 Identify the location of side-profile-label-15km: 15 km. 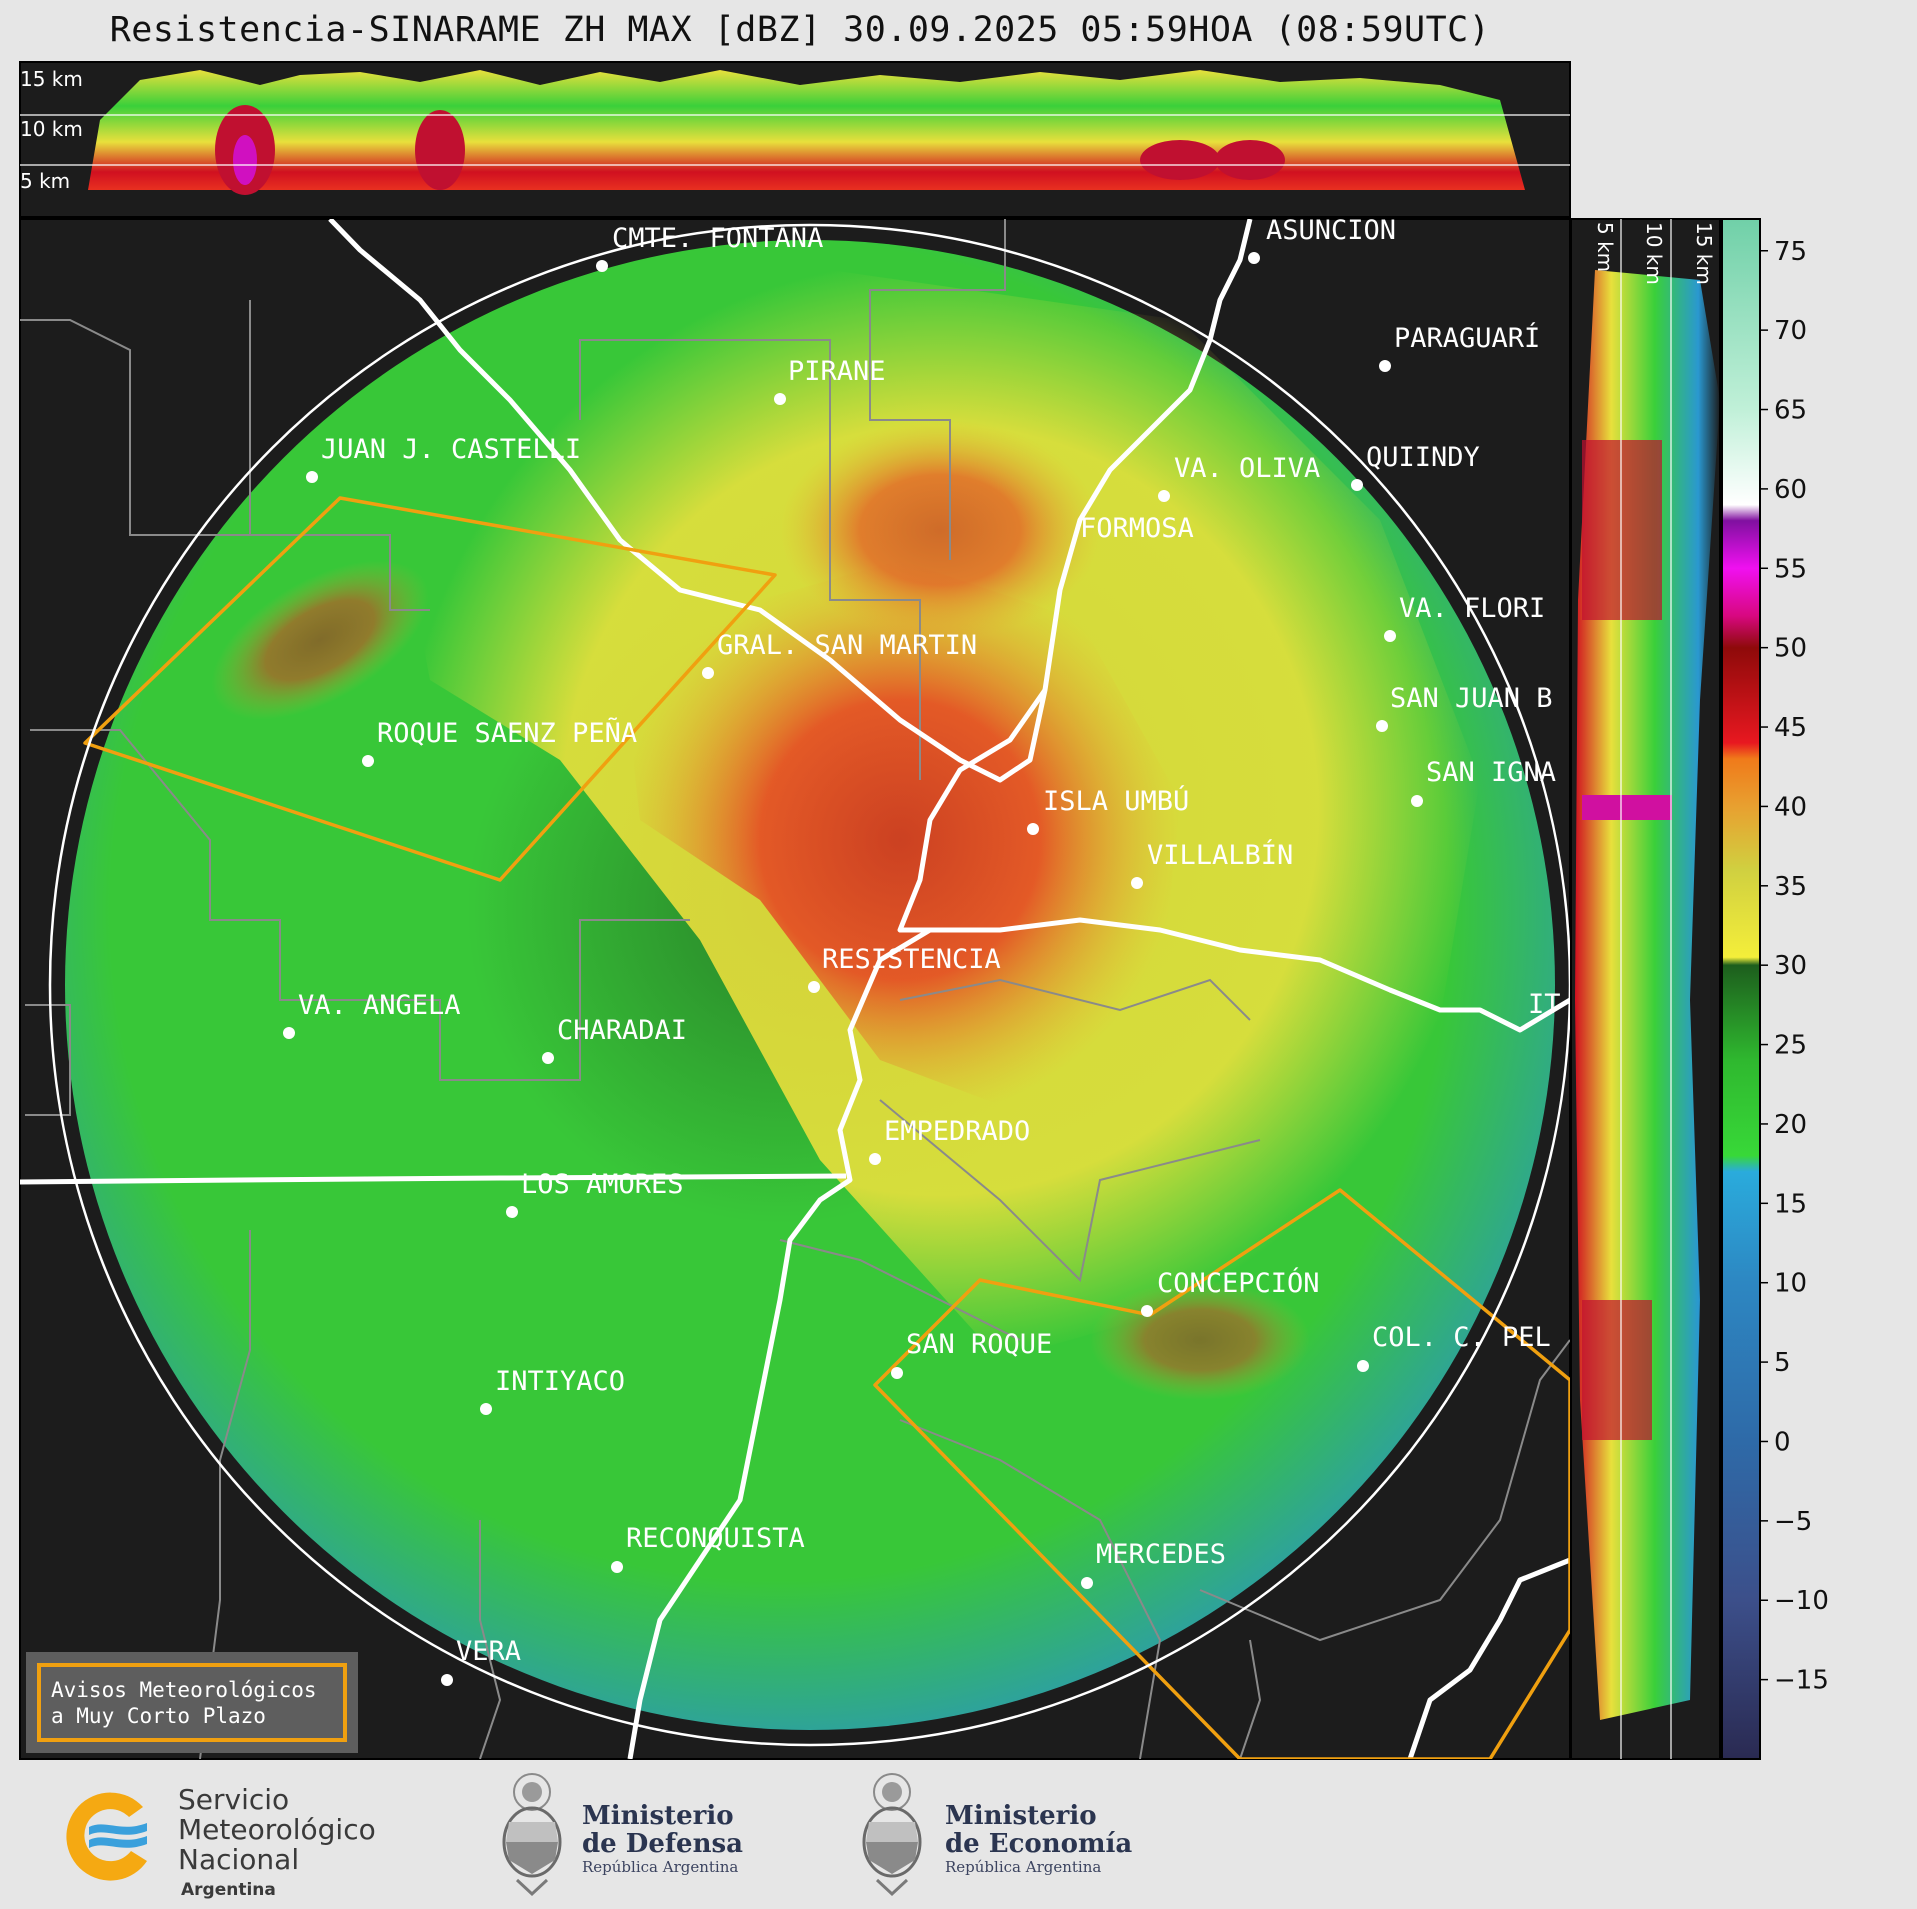
(1704, 253).